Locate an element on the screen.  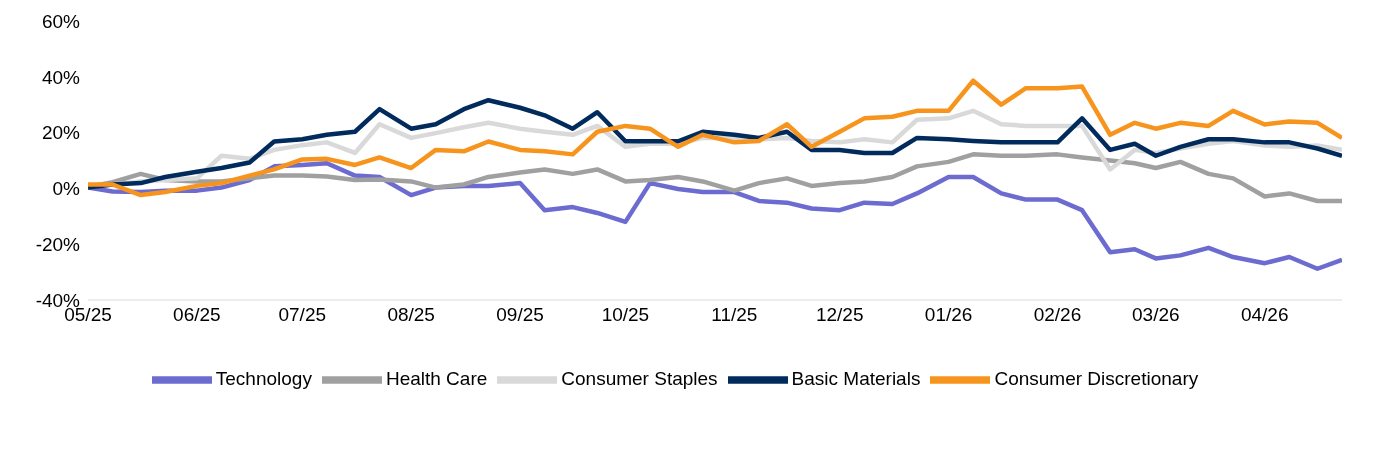
x-tick-label: 06/25 is located at coordinates (197, 315).